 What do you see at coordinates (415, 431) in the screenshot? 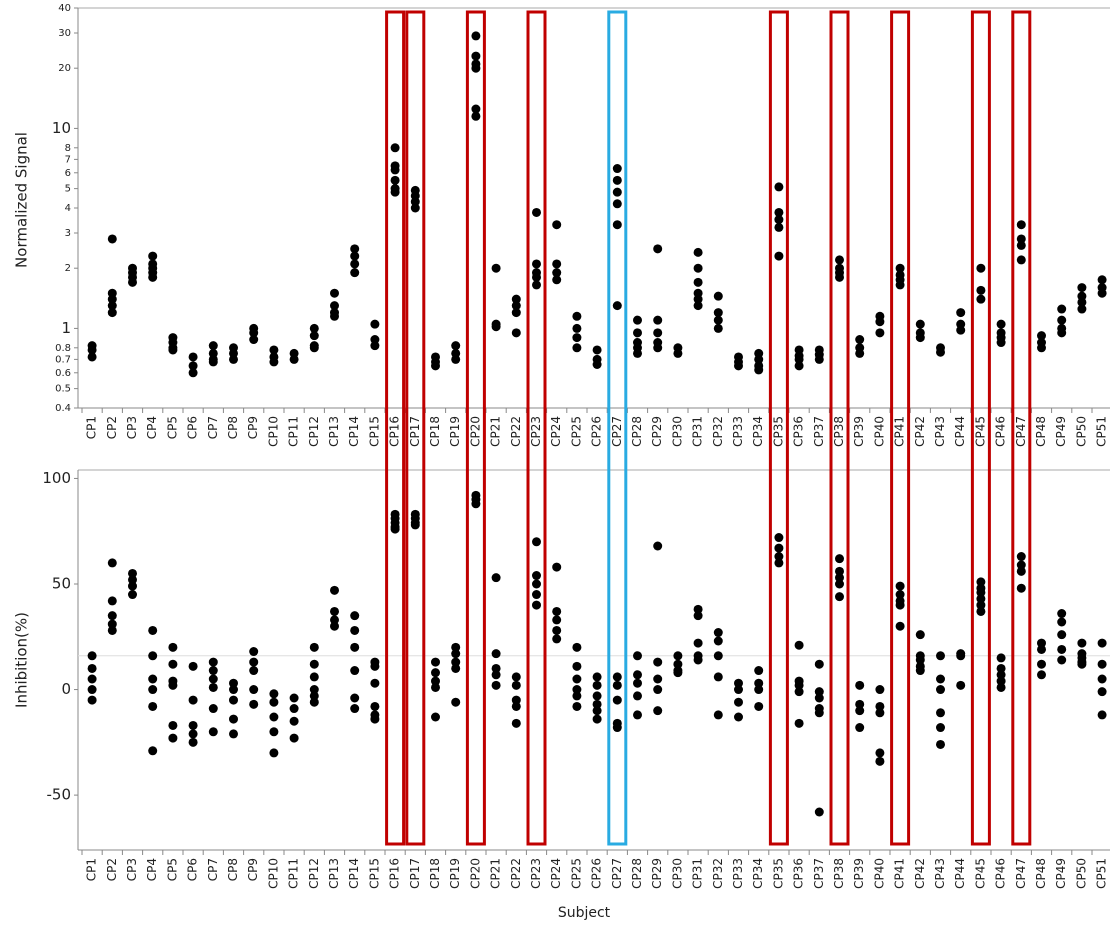
I see `x-tick-label: CP17` at bounding box center [415, 431].